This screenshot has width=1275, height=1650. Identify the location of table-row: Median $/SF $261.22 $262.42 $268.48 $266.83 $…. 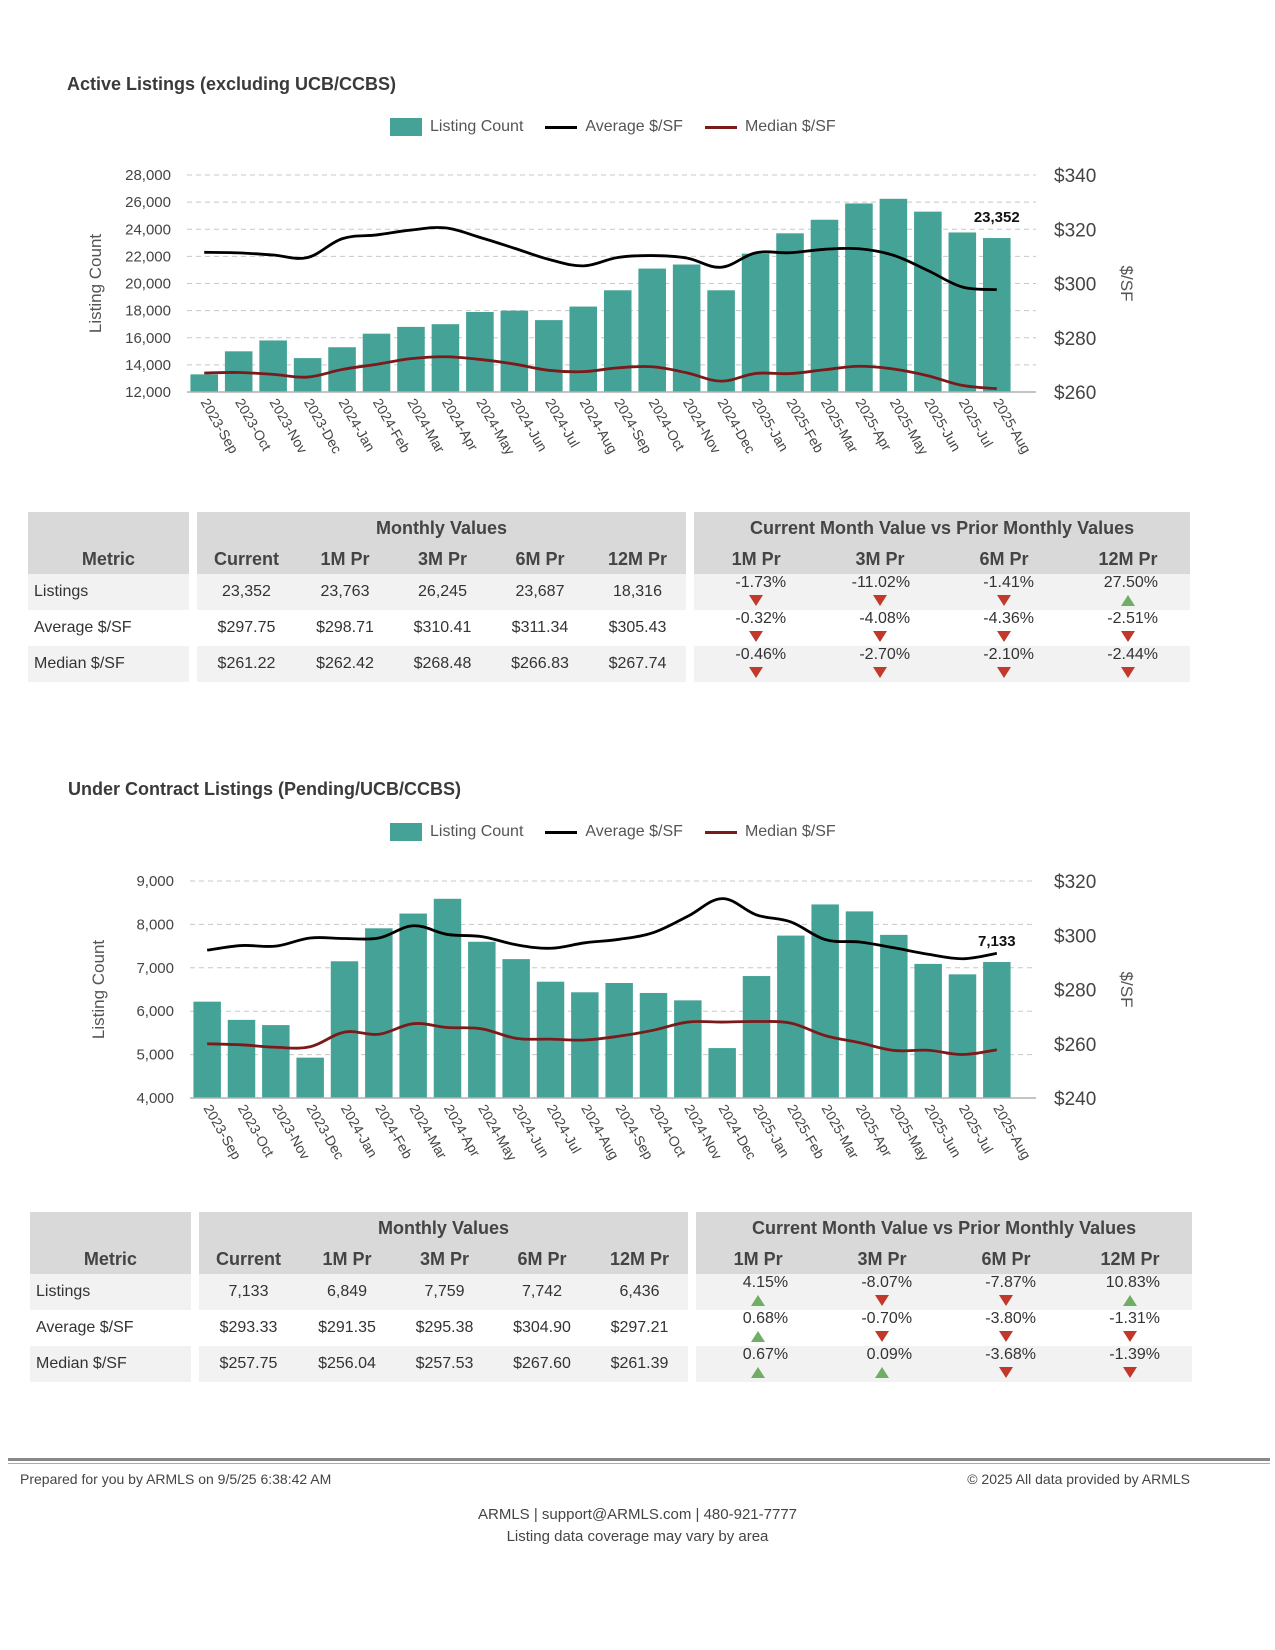
(609, 664).